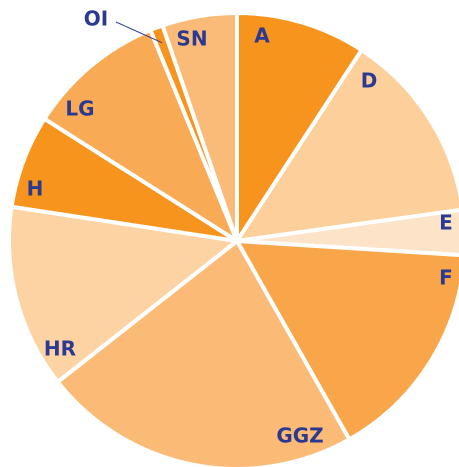 This screenshot has height=467, width=459. Describe the element at coordinates (79, 109) in the screenshot. I see `slice-label: LG` at that location.